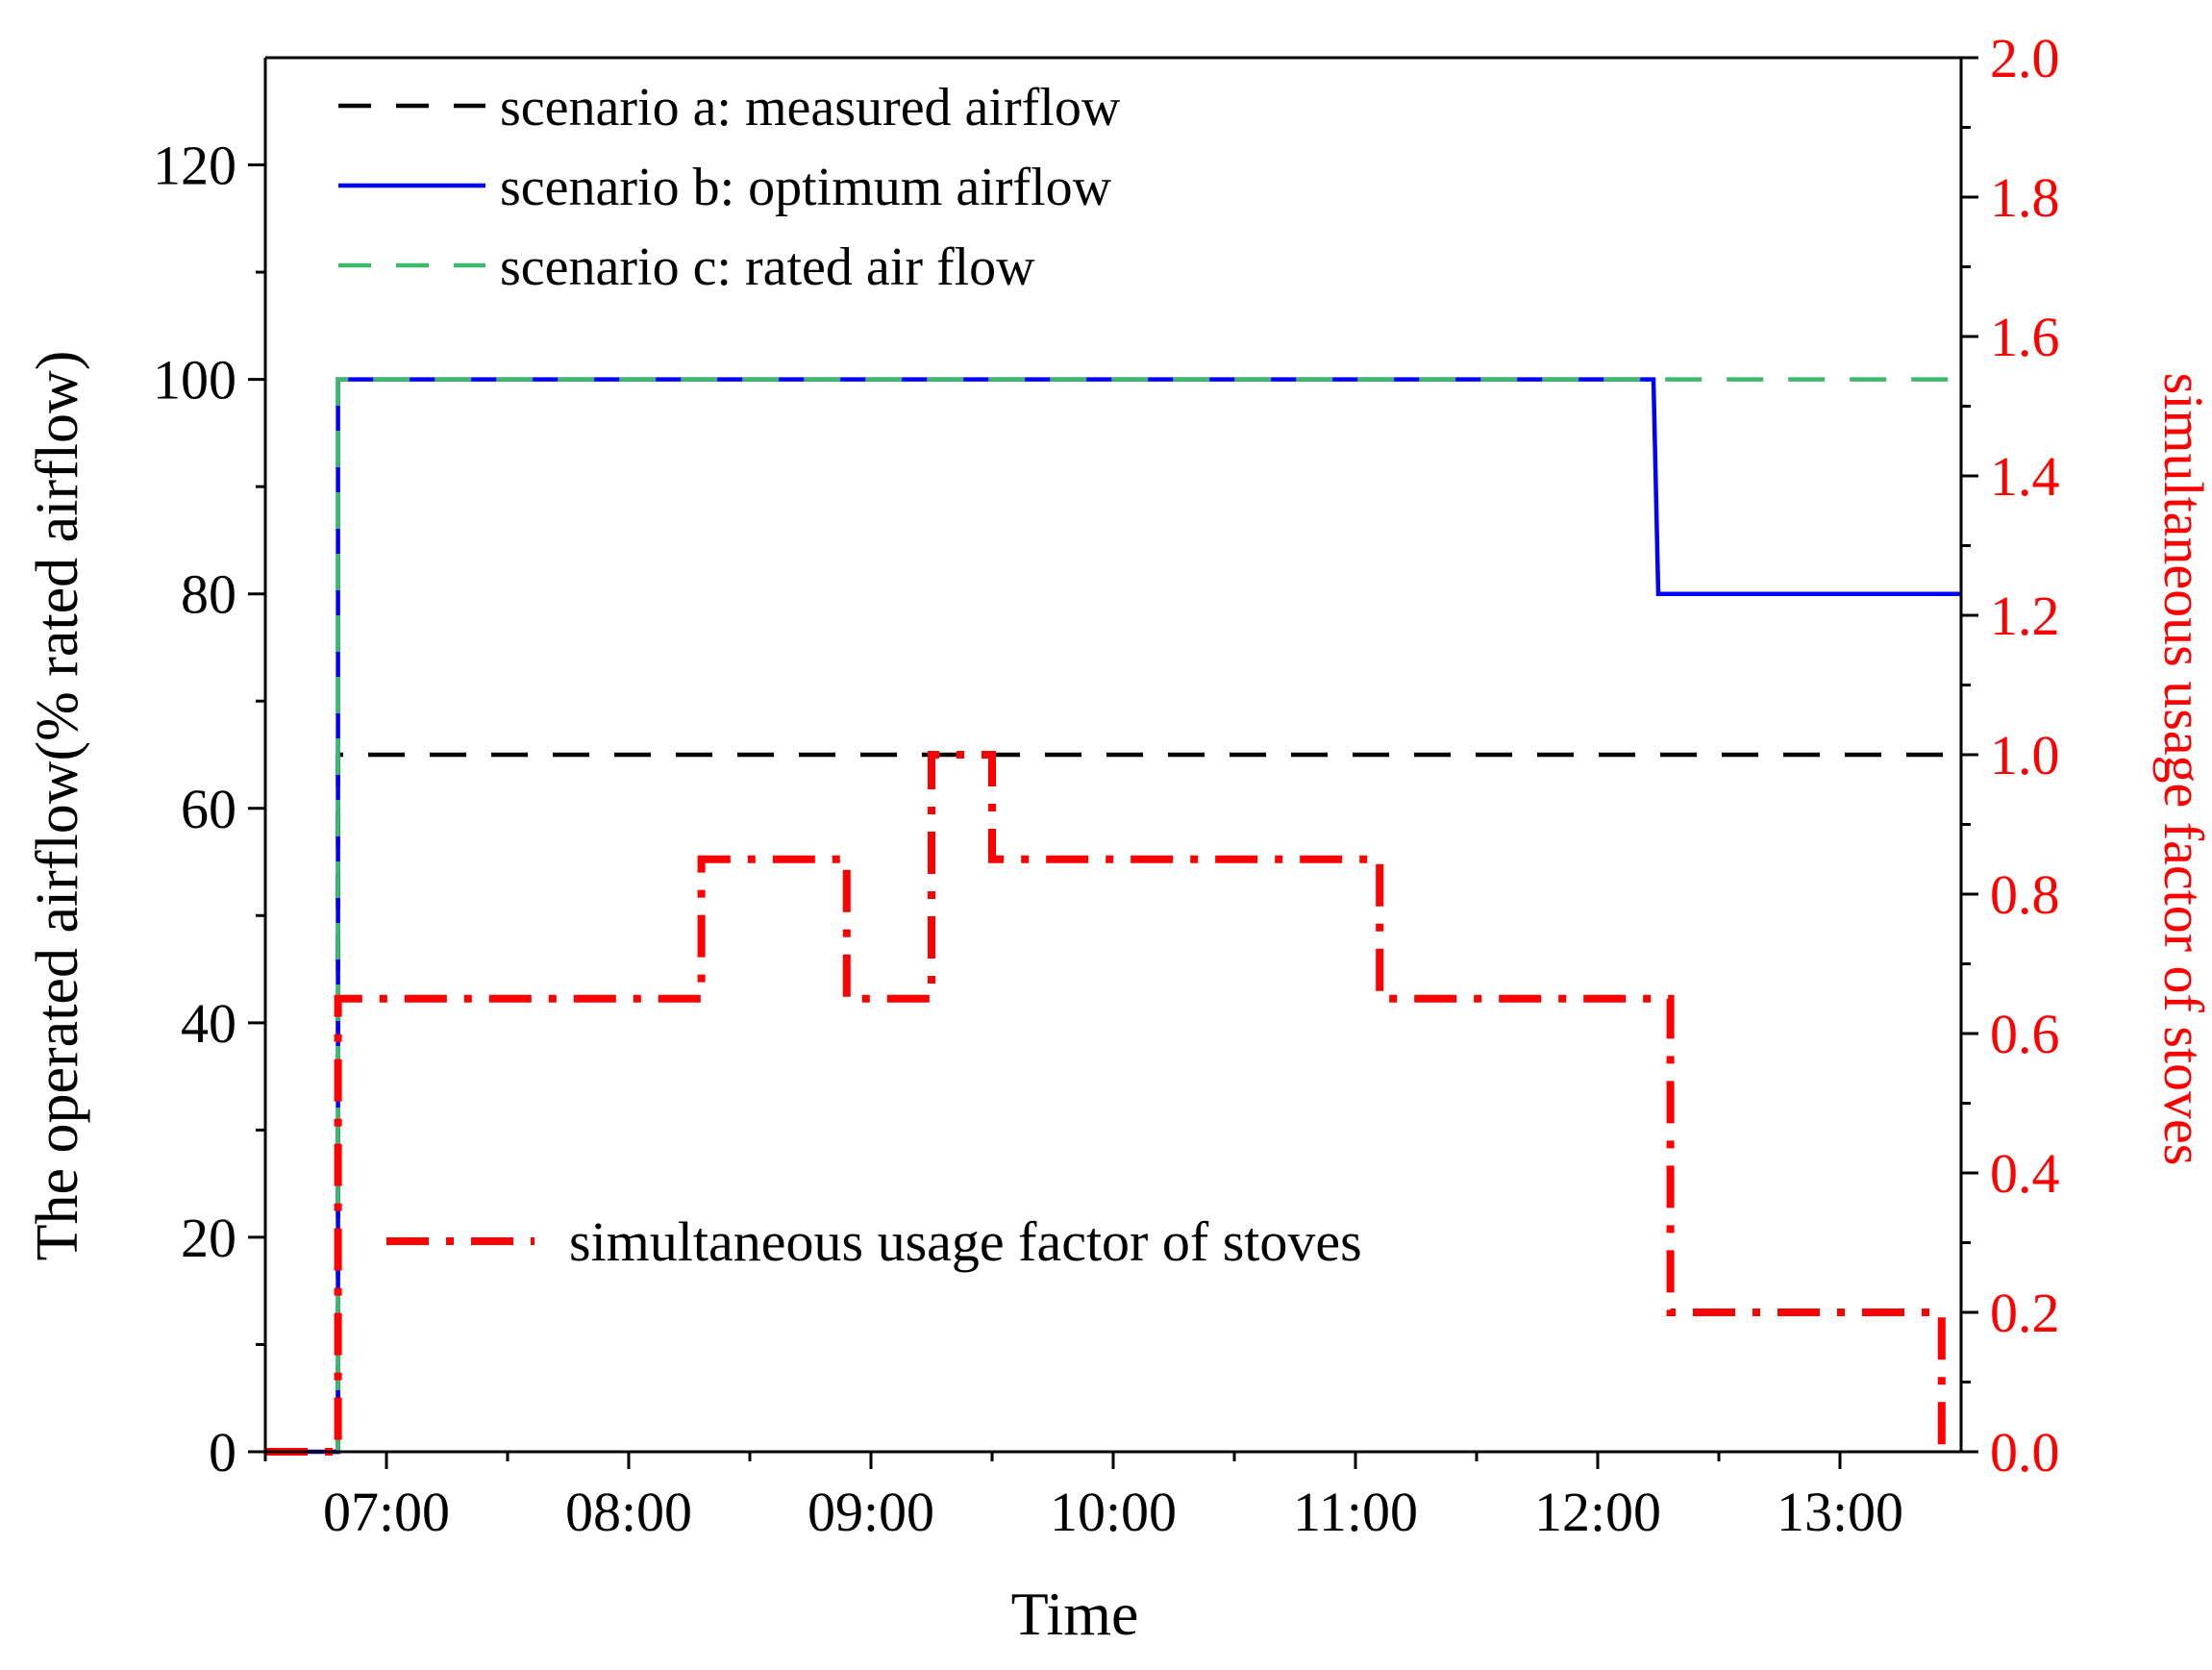 The height and width of the screenshot is (1670, 2212). Describe the element at coordinates (2025, 337) in the screenshot. I see `right-y-tick-label: 1.6` at that location.